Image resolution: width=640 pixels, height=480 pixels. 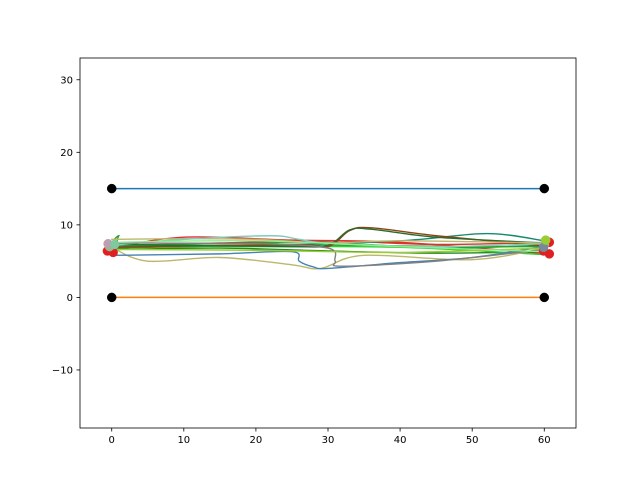 What do you see at coordinates (66, 80) in the screenshot?
I see `y-tick-label-4: 30` at bounding box center [66, 80].